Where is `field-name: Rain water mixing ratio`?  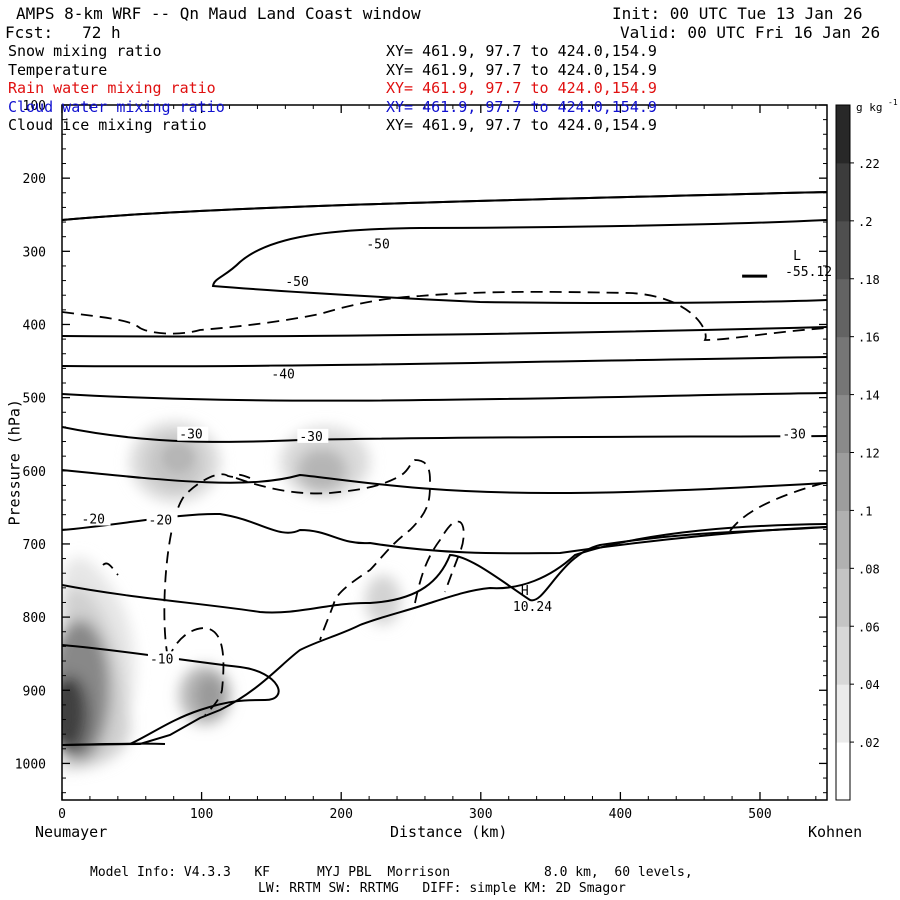
field-name: Rain water mixing ratio is located at coordinates (112, 88).